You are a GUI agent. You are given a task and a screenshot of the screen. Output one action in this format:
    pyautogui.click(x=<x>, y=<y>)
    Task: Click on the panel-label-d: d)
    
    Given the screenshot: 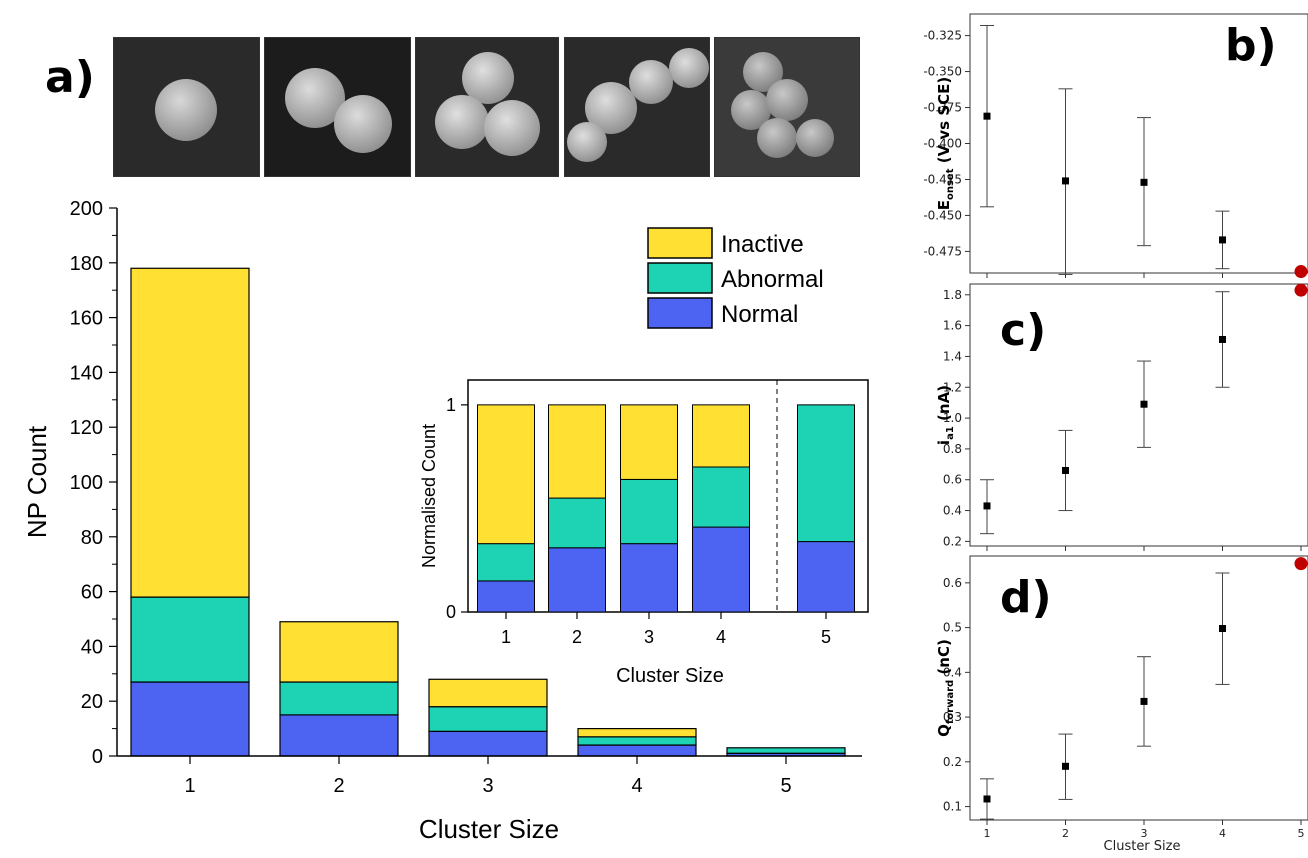 What is the action you would take?
    pyautogui.click(x=1026, y=597)
    